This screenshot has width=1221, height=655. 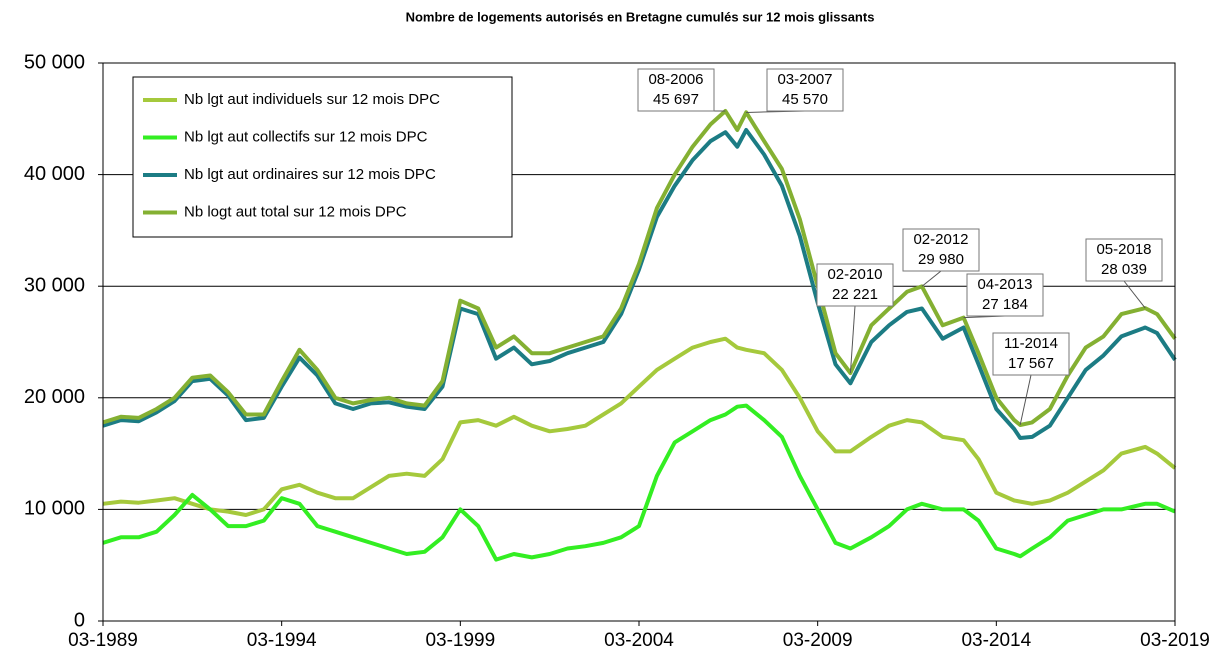 I want to click on annotation-date: 02-2012, so click(x=940, y=239).